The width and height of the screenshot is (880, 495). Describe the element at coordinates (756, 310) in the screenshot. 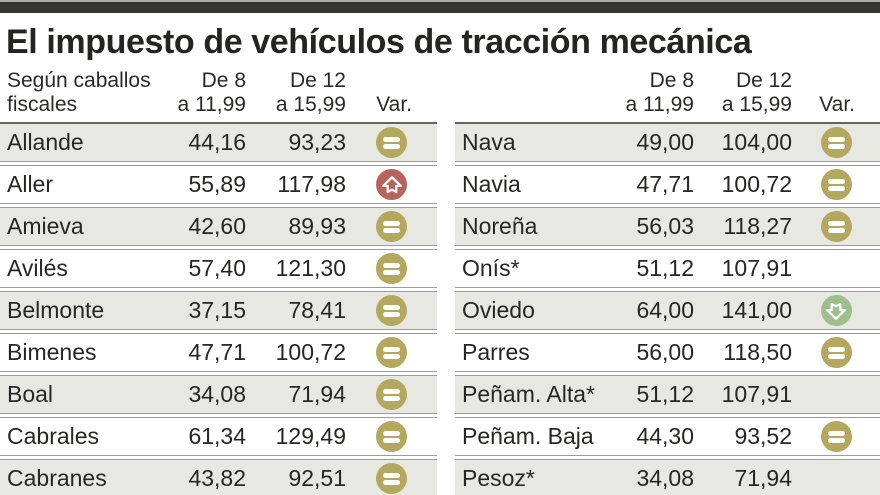

I see `tax-value-12-16: 141,00` at that location.